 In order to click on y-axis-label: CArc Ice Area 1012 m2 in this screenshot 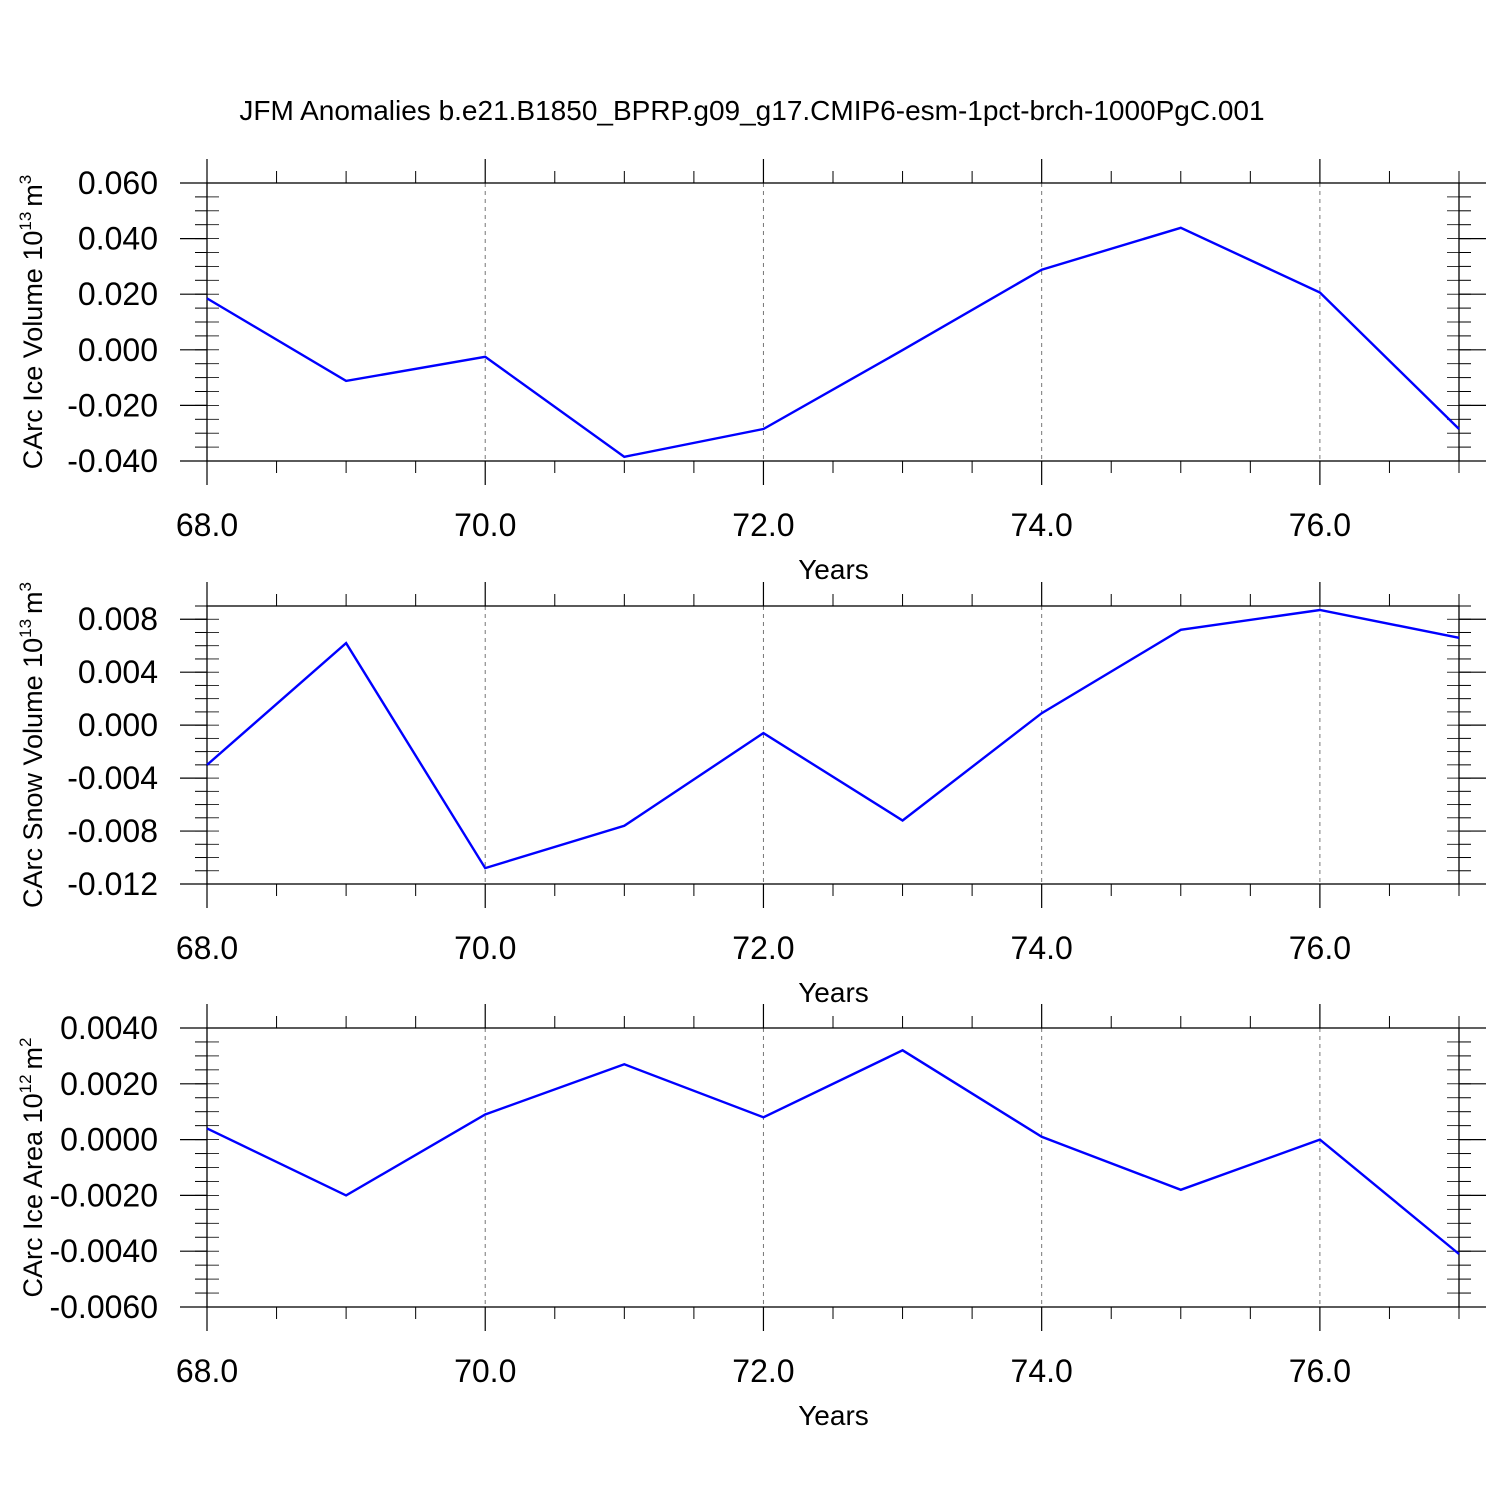, I will do `click(32, 1168)`.